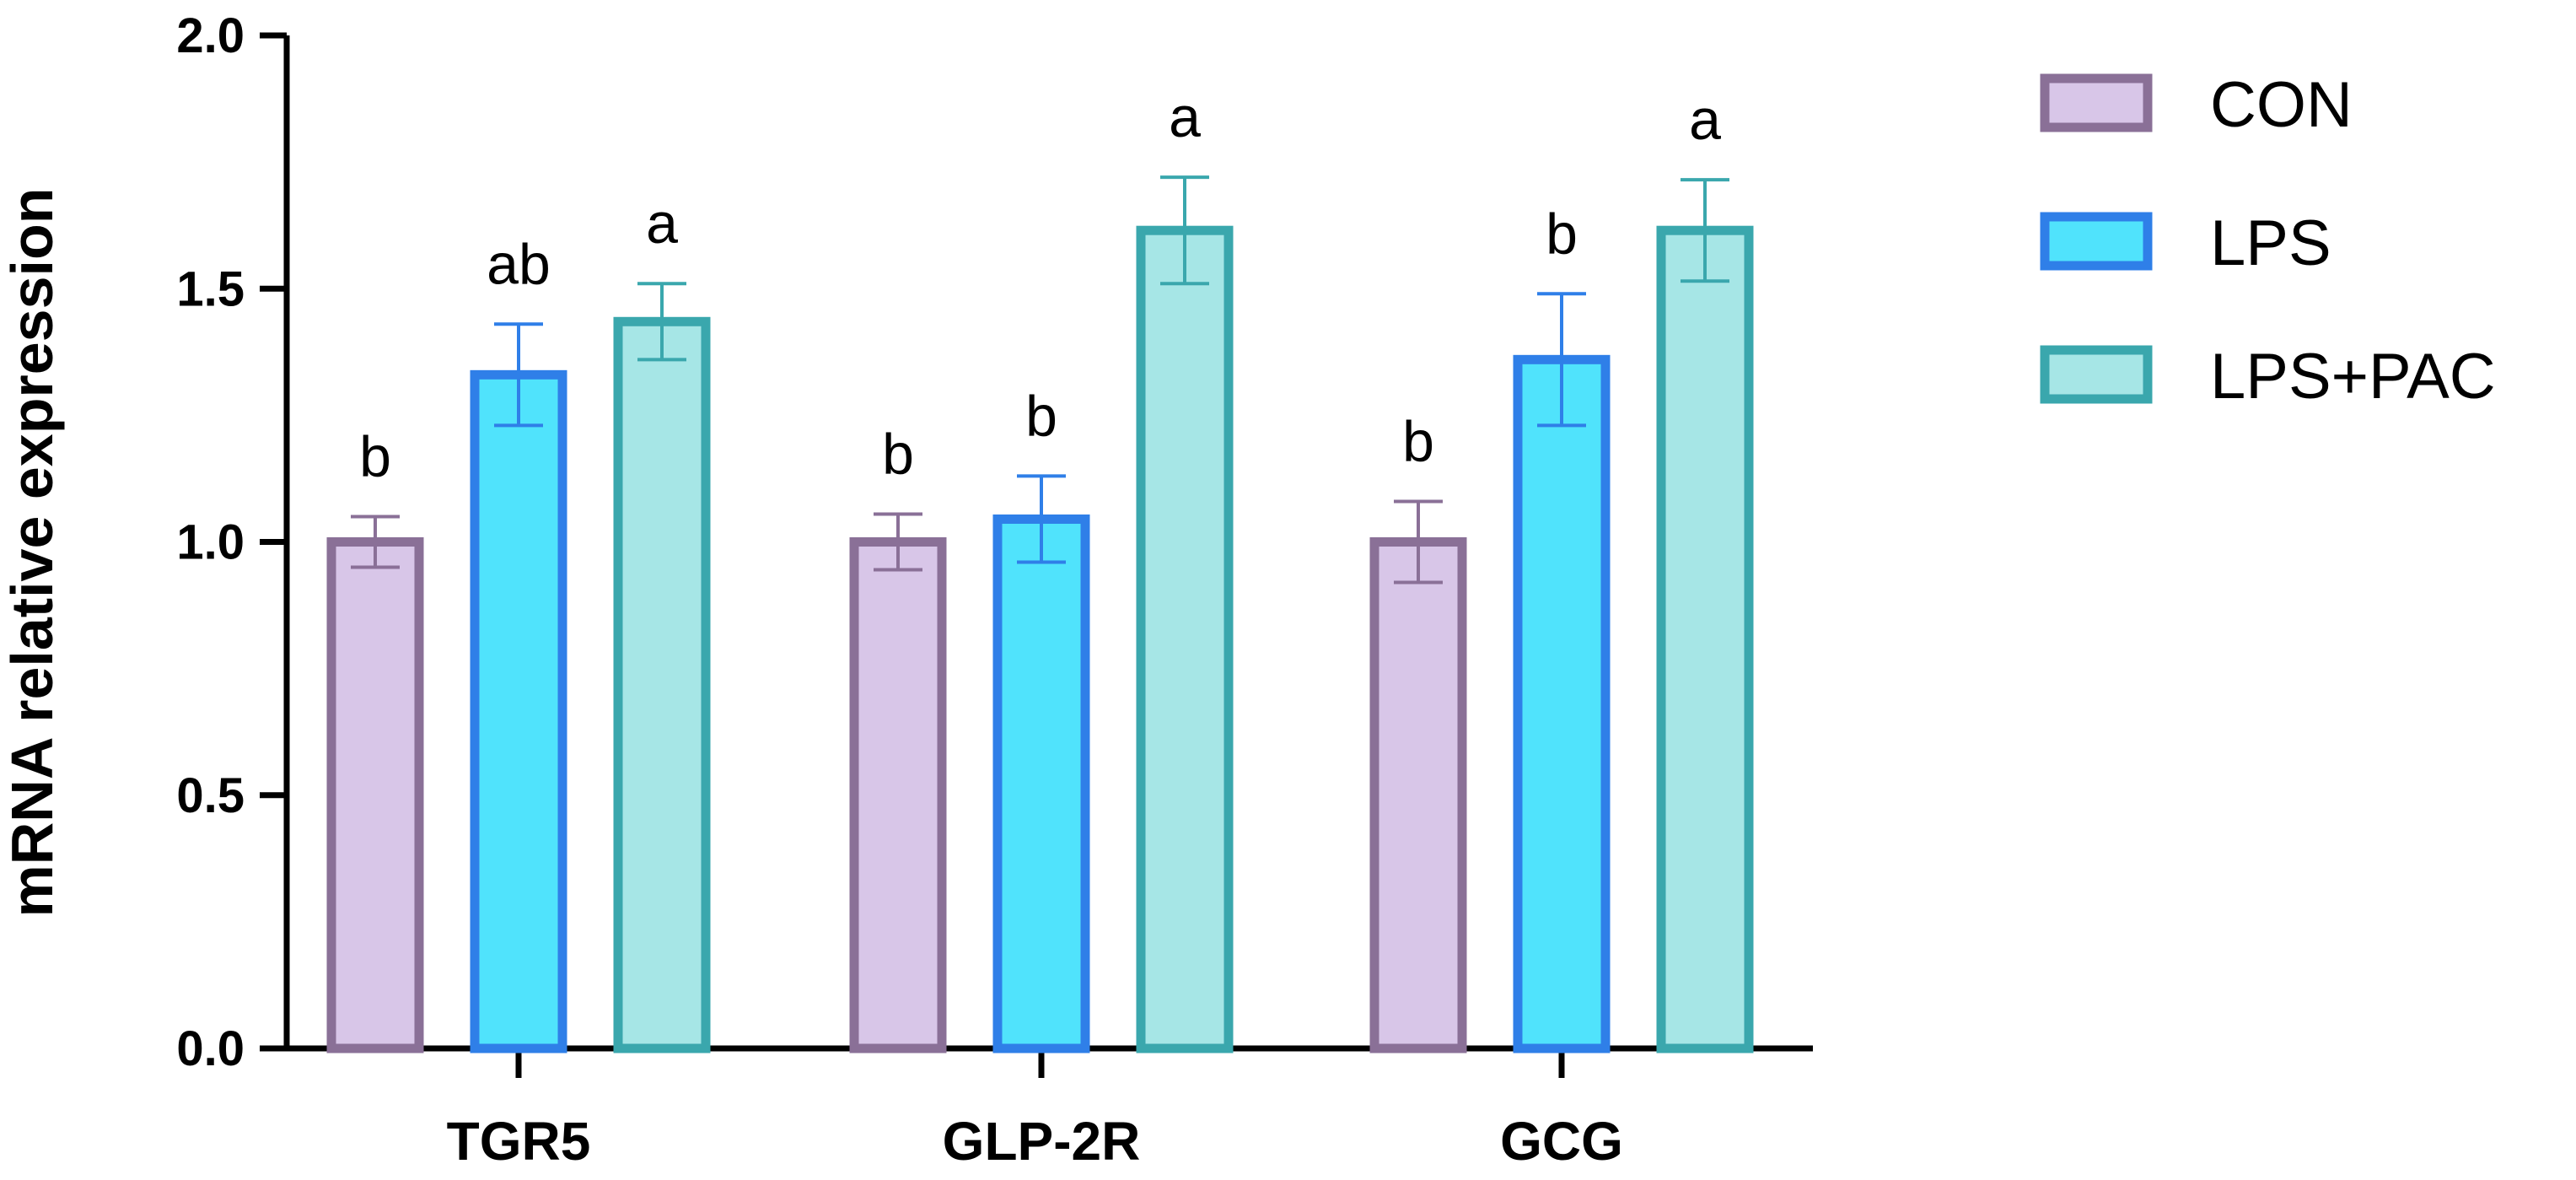 The height and width of the screenshot is (1180, 2576). Describe the element at coordinates (32, 553) in the screenshot. I see `y-axis-title: mRNA relative expression` at that location.